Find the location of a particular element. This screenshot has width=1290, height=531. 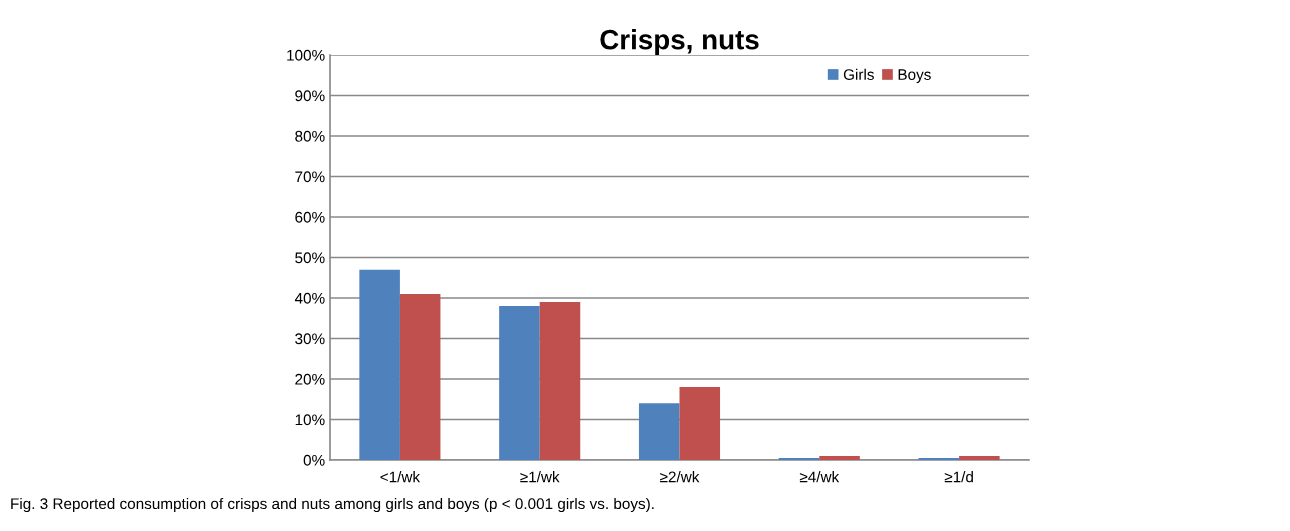

legend-label: Boys is located at coordinates (914, 76).